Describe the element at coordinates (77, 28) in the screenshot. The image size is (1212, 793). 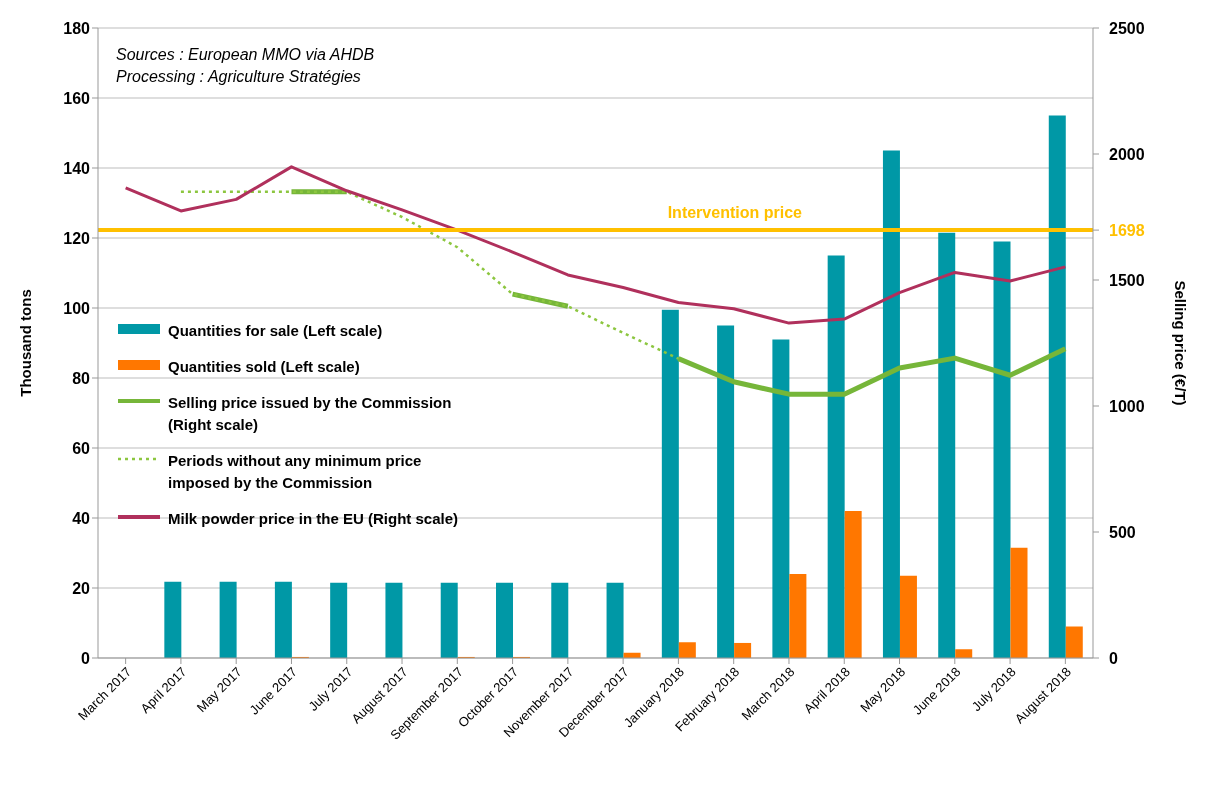
I see `y-tick-label: 180` at that location.